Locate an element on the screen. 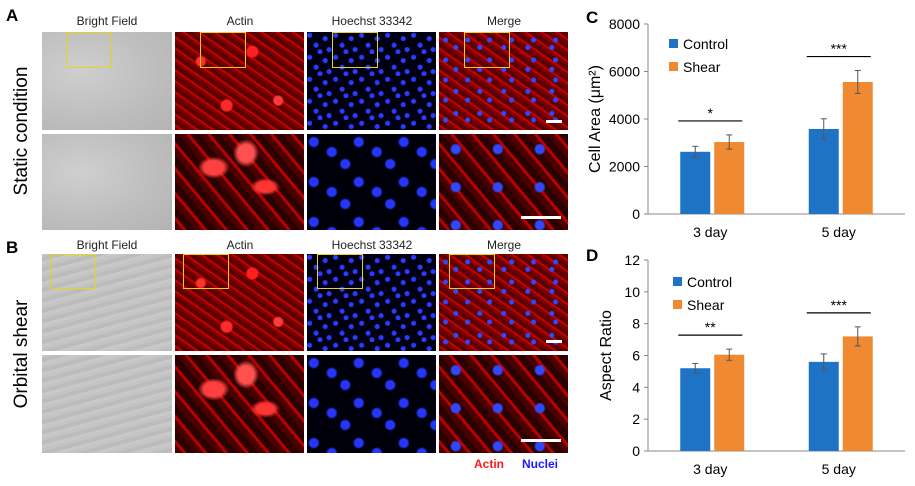  micrograph-shear-actin-zoom is located at coordinates (239, 404).